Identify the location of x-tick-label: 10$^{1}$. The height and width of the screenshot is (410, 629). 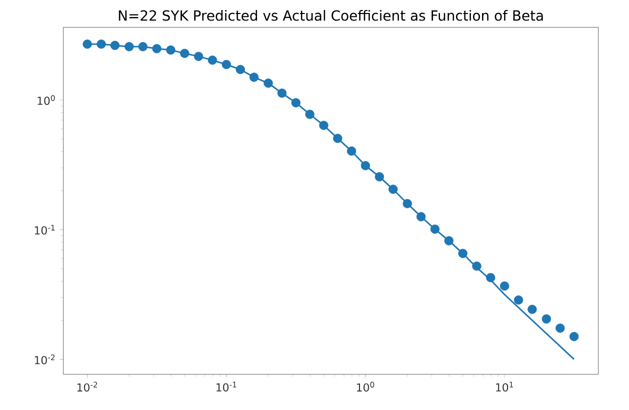
(505, 387).